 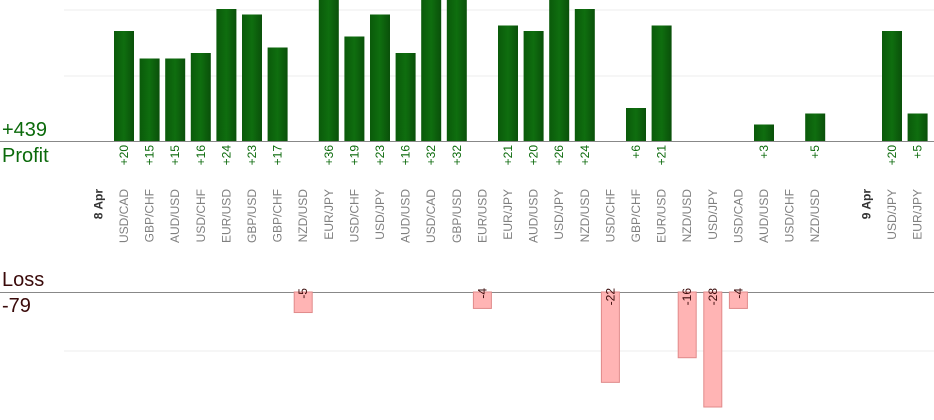 What do you see at coordinates (16, 306) in the screenshot?
I see `total-loss-value: -79` at bounding box center [16, 306].